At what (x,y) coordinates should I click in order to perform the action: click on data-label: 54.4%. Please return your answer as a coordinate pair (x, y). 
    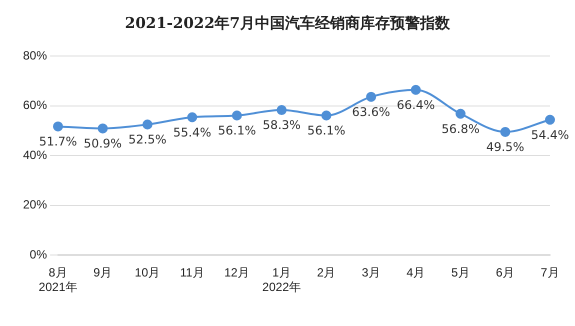
    Looking at the image, I should click on (550, 135).